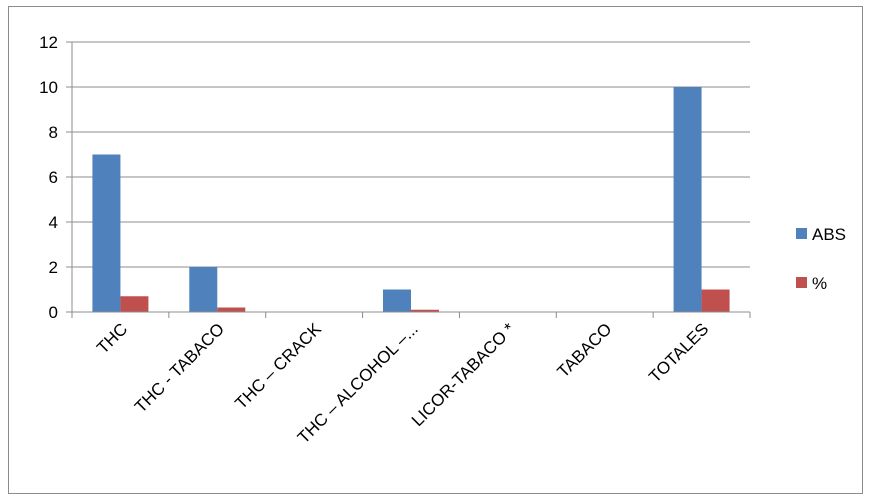 This screenshot has height=499, width=870. Describe the element at coordinates (585, 350) in the screenshot. I see `x-category-label: TABACO` at that location.